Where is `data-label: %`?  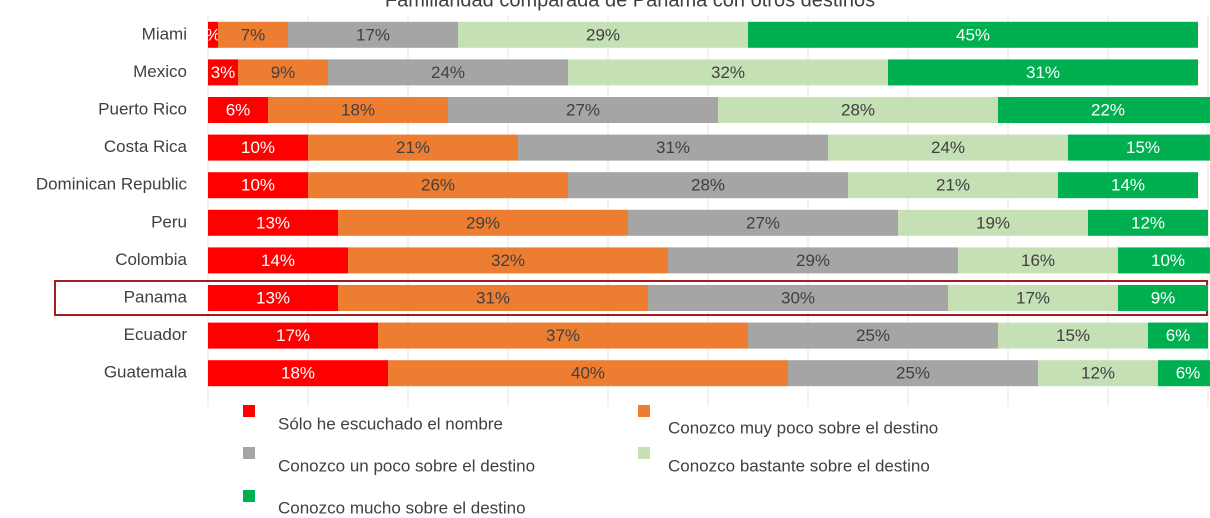
data-label: % is located at coordinates (212, 34).